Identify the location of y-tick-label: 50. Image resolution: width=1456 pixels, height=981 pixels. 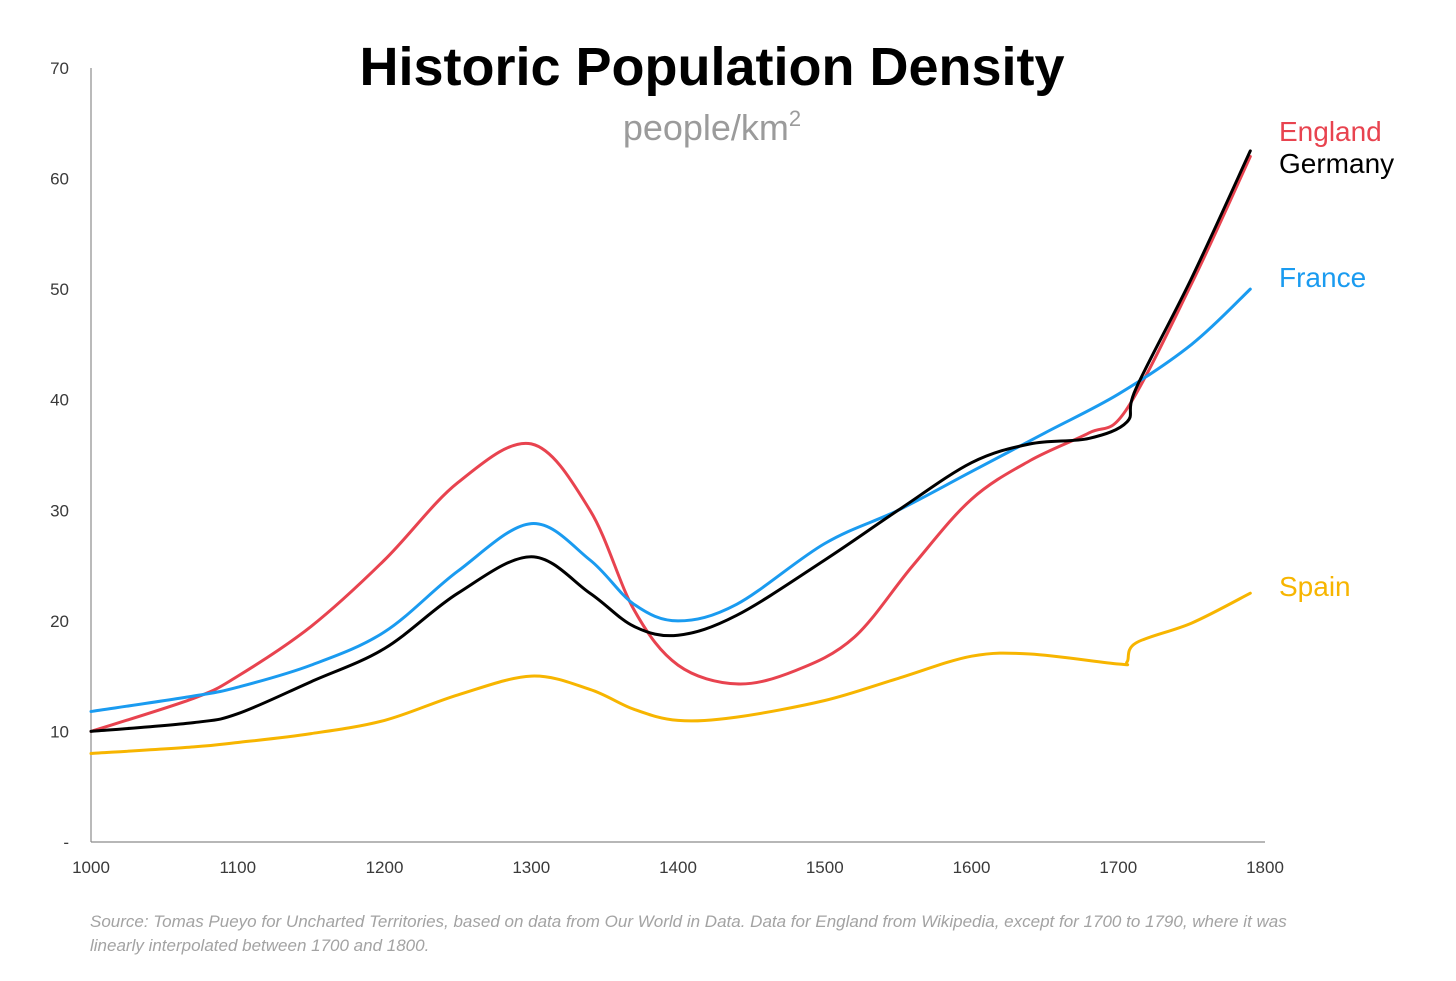
(59, 289).